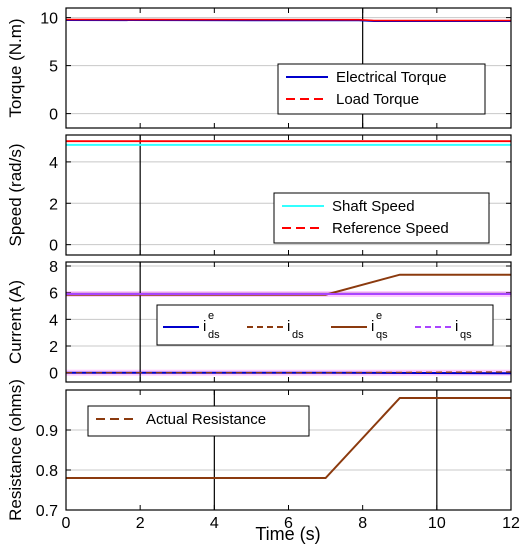 The height and width of the screenshot is (550, 529). I want to click on y-tick-label: 10, so click(49, 19).